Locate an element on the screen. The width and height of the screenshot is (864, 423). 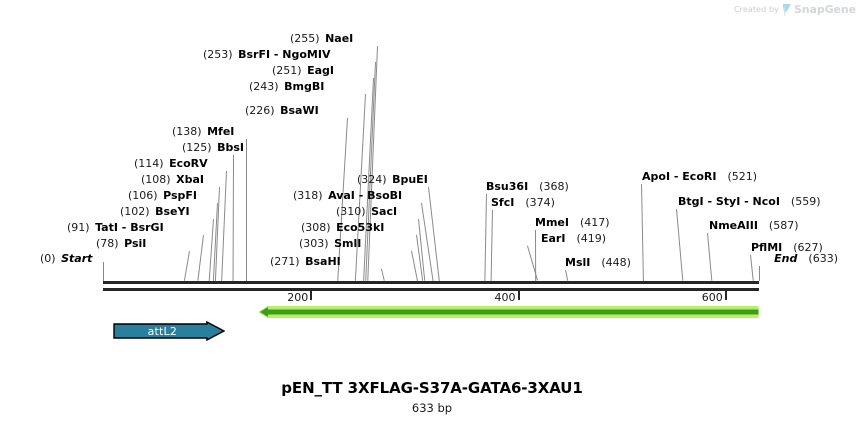
enzyme-site-label-nmeAIII: NmeAIII (587) is located at coordinates (754, 226).